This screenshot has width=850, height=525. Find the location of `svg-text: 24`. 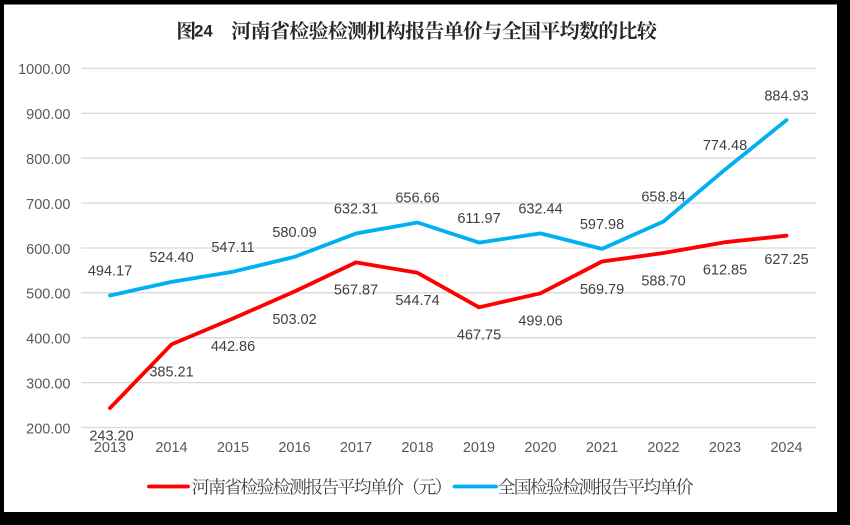

svg-text: 24 is located at coordinates (203, 32).